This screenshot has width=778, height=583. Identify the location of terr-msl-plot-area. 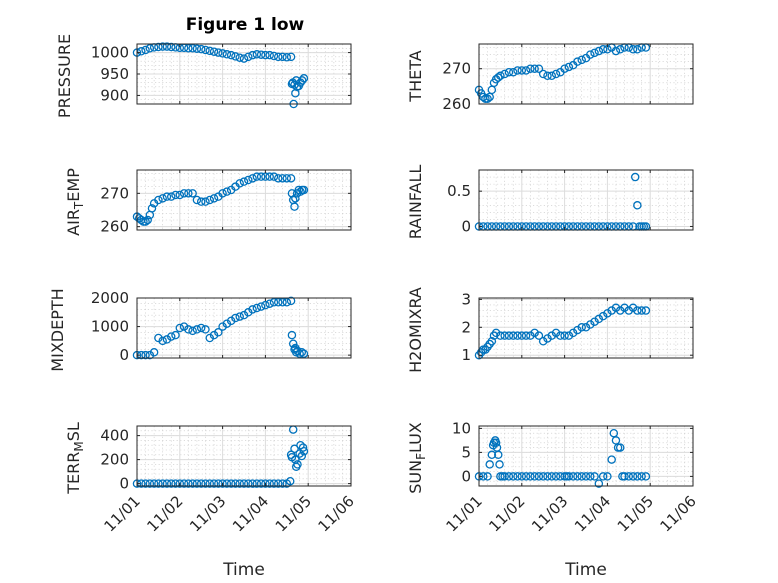
(244, 456).